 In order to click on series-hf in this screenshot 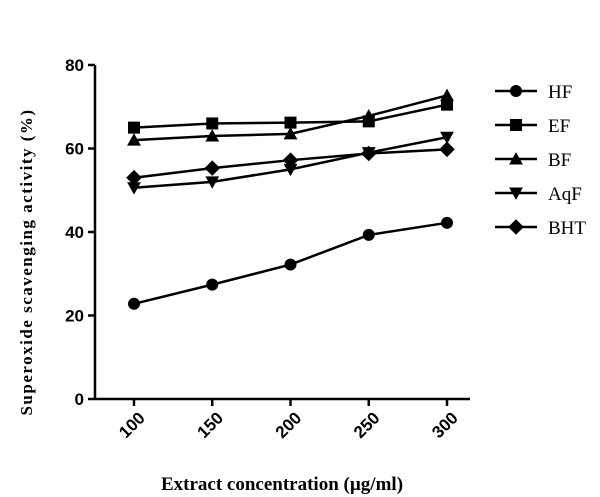, I will do `click(290, 263)`.